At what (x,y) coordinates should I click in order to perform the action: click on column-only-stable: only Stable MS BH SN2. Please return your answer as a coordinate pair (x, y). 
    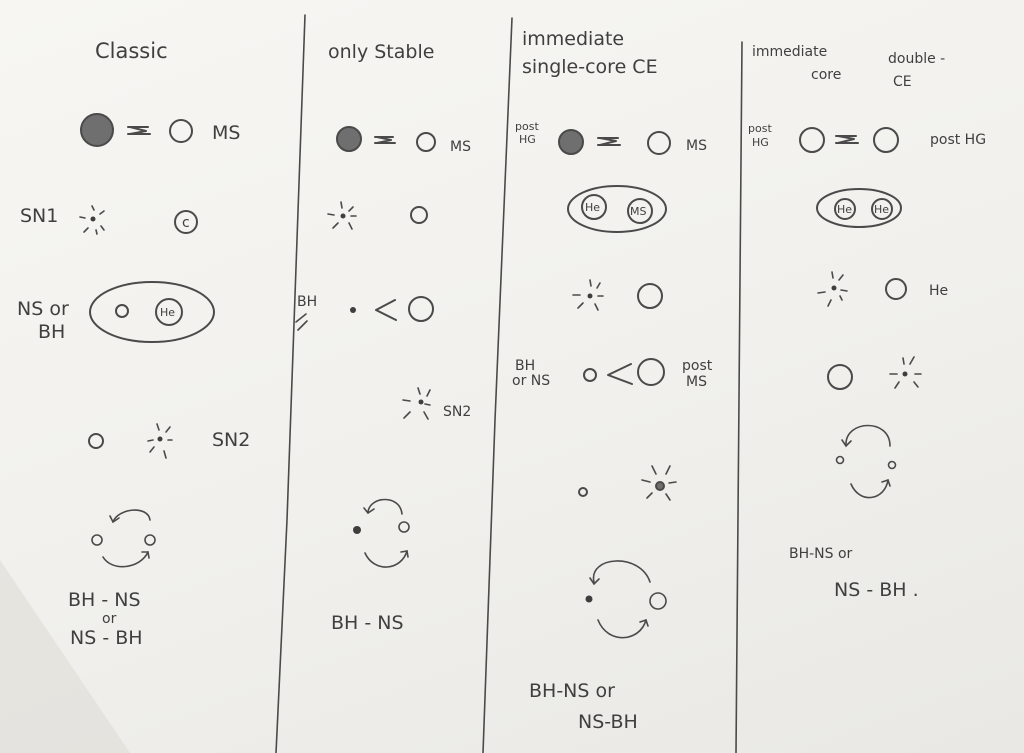
    Looking at the image, I should click on (383, 337).